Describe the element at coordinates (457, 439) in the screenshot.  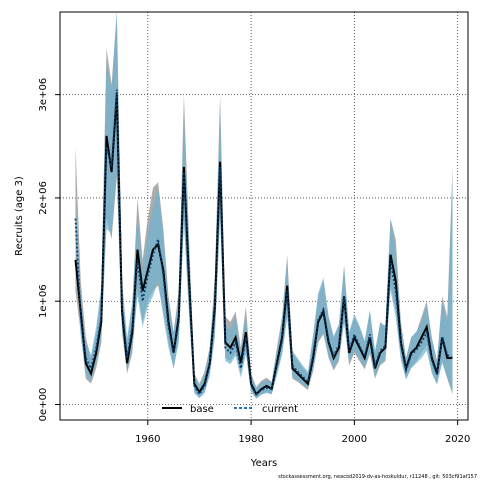
I see `x-tick-label-2020: 2020` at that location.